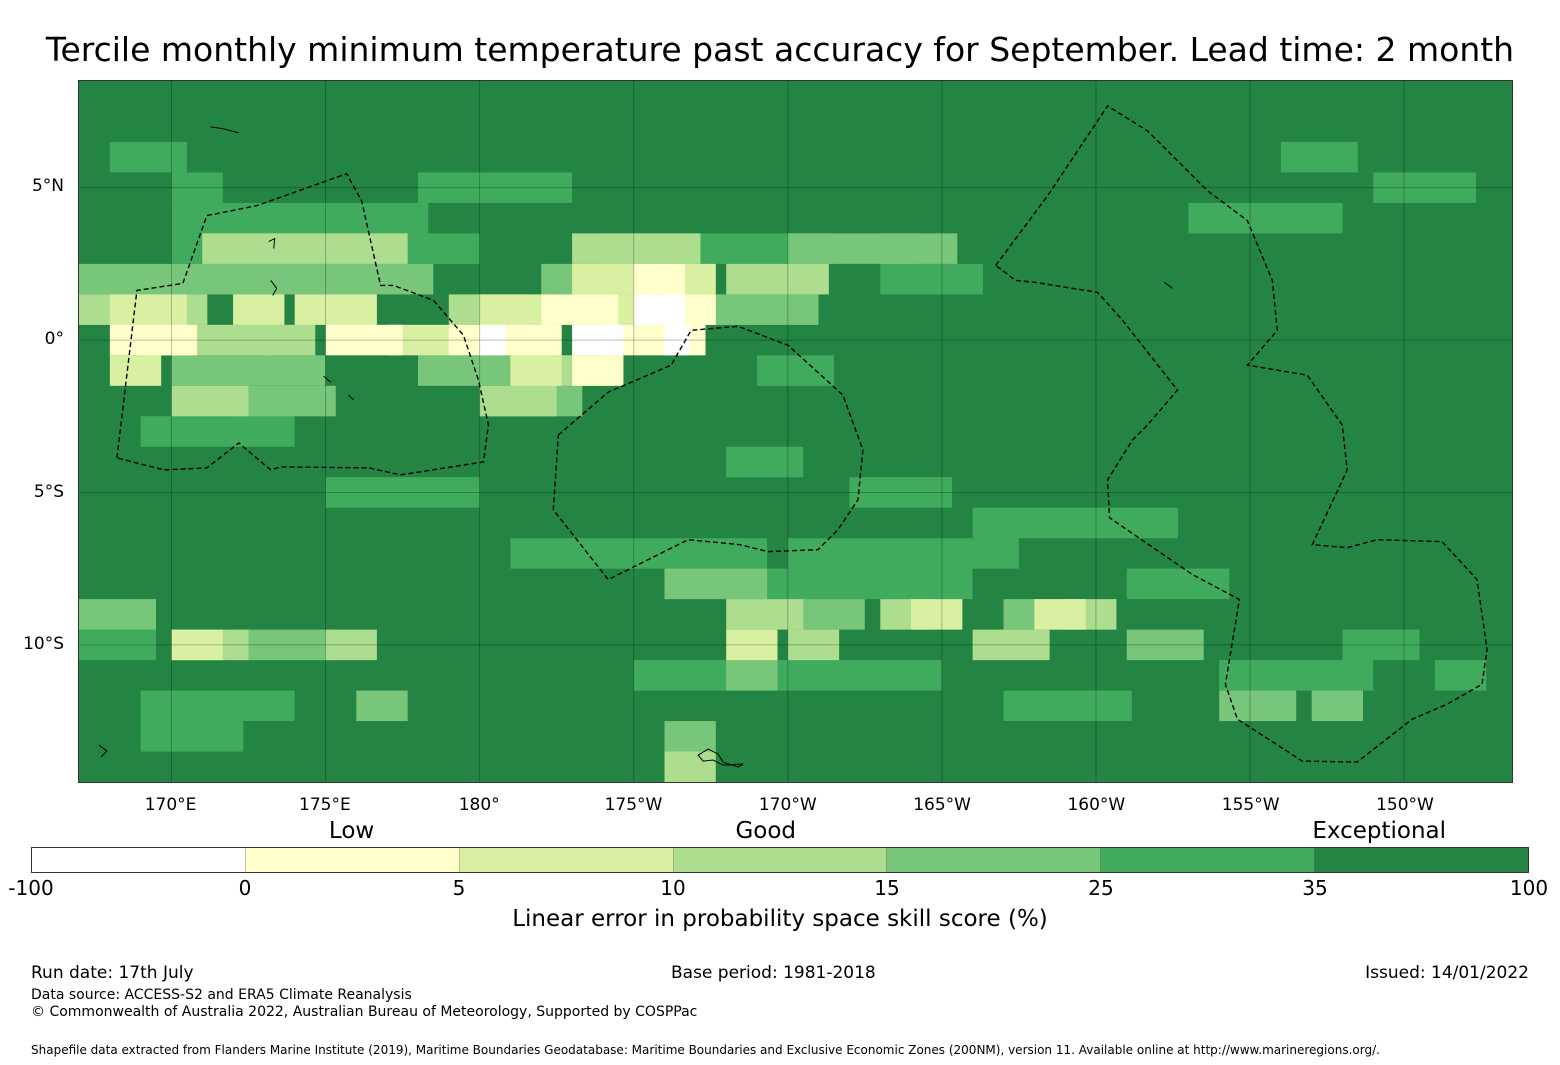 This screenshot has width=1560, height=1065. I want to click on eez-boundary-west, so click(303, 324).